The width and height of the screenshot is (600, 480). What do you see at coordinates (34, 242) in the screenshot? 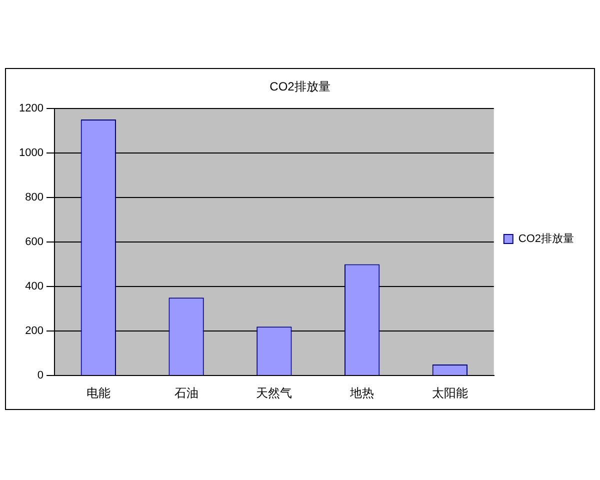
I see `y-tick-label: 600` at bounding box center [34, 242].